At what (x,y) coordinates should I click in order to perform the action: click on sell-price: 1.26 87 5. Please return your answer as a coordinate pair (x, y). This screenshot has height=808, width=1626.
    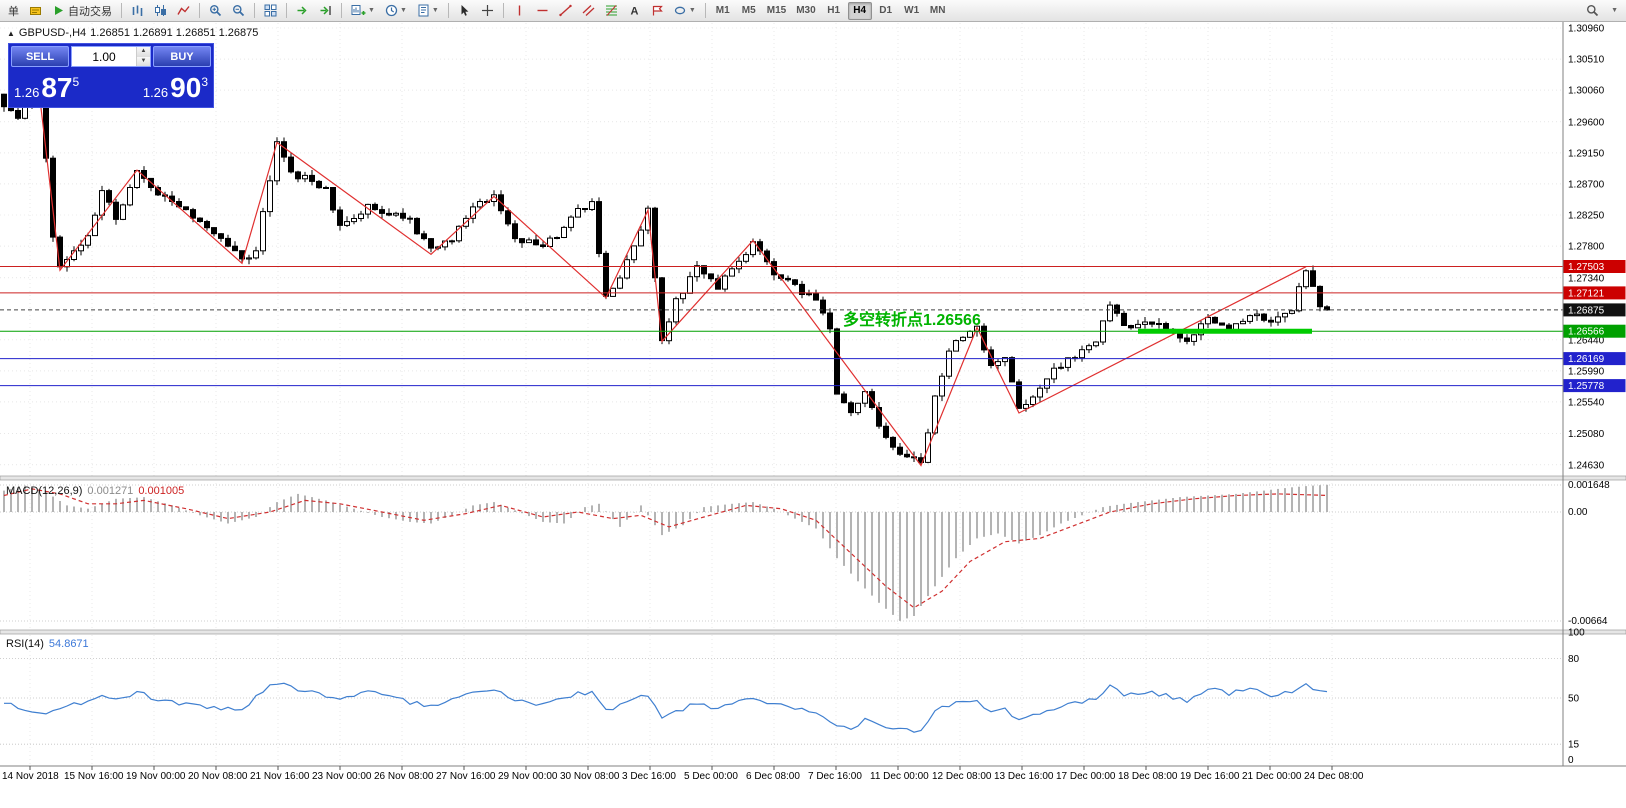
    Looking at the image, I should click on (46, 88).